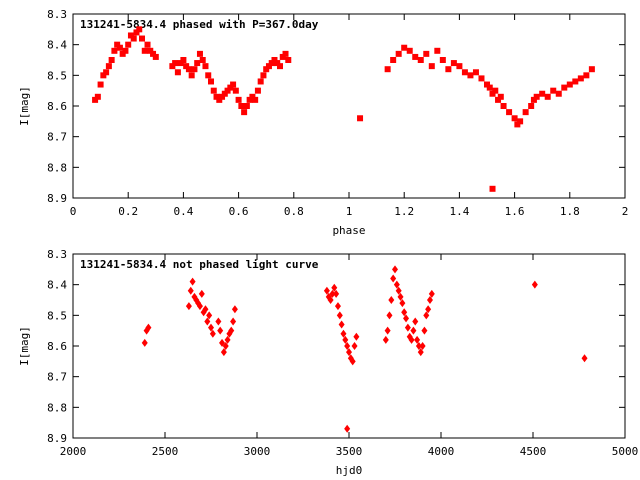 Image resolution: width=640 pixels, height=480 pixels. I want to click on x-tick-label: 1.2, so click(404, 211).